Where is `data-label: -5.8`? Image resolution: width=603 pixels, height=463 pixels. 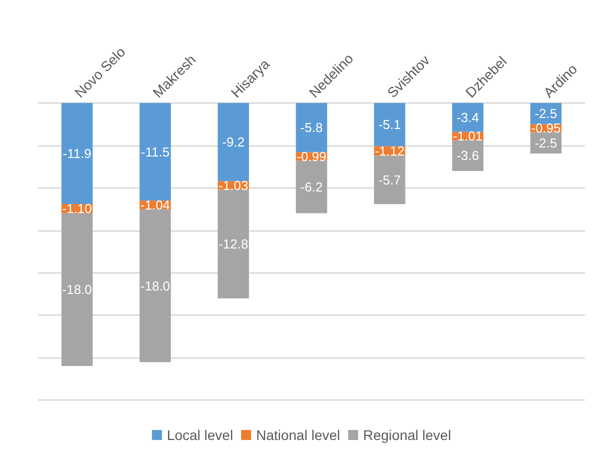 data-label: -5.8 is located at coordinates (311, 128).